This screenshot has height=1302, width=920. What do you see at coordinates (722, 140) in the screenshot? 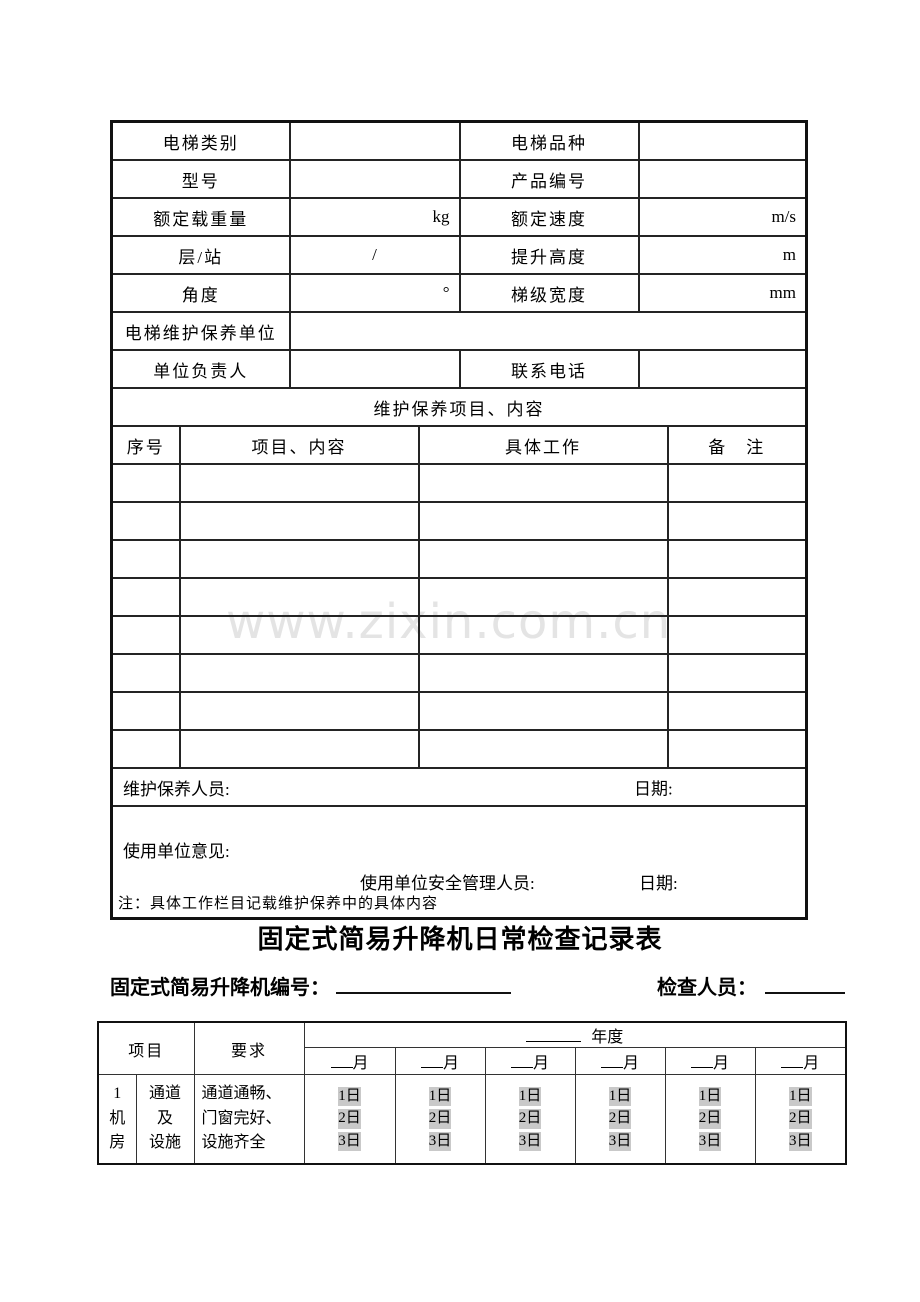
I see `elevator-variety-value` at bounding box center [722, 140].